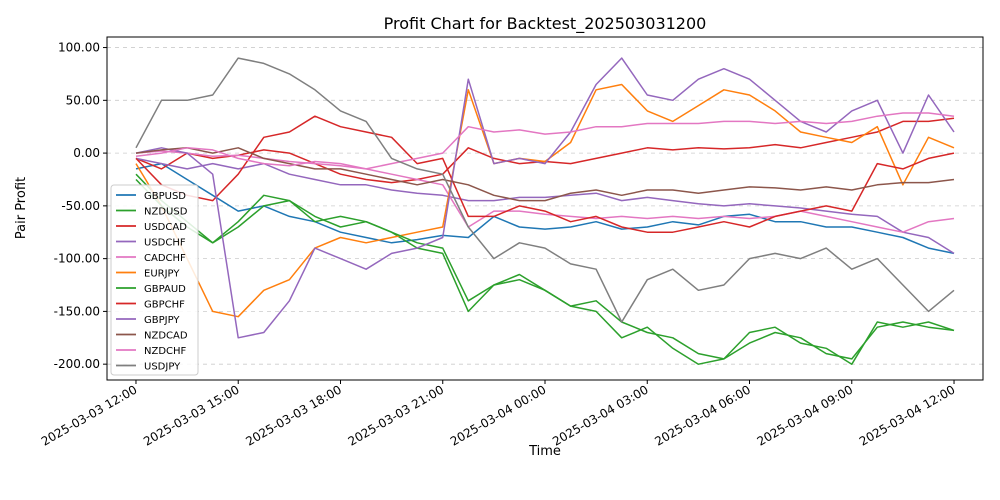 The height and width of the screenshot is (500, 1000). What do you see at coordinates (545, 141) in the screenshot?
I see `series-line-nzdchf` at bounding box center [545, 141].